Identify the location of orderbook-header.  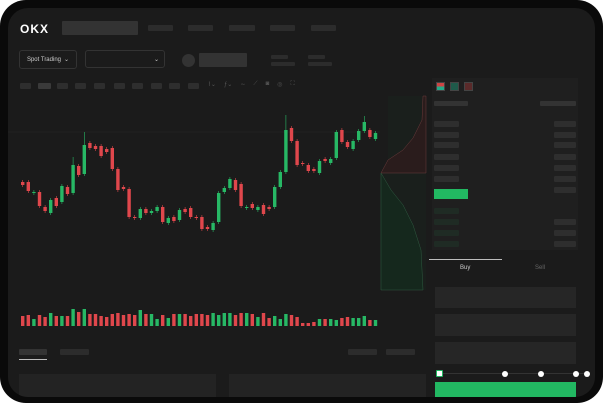
(451, 103).